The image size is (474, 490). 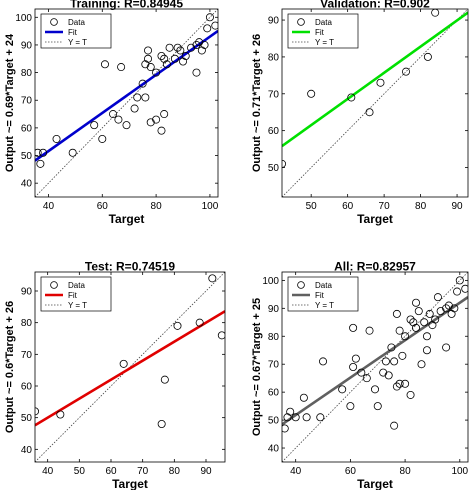 I want to click on all-ylabel: Output ~= 0.67*Target + 25, so click(x=257, y=367).